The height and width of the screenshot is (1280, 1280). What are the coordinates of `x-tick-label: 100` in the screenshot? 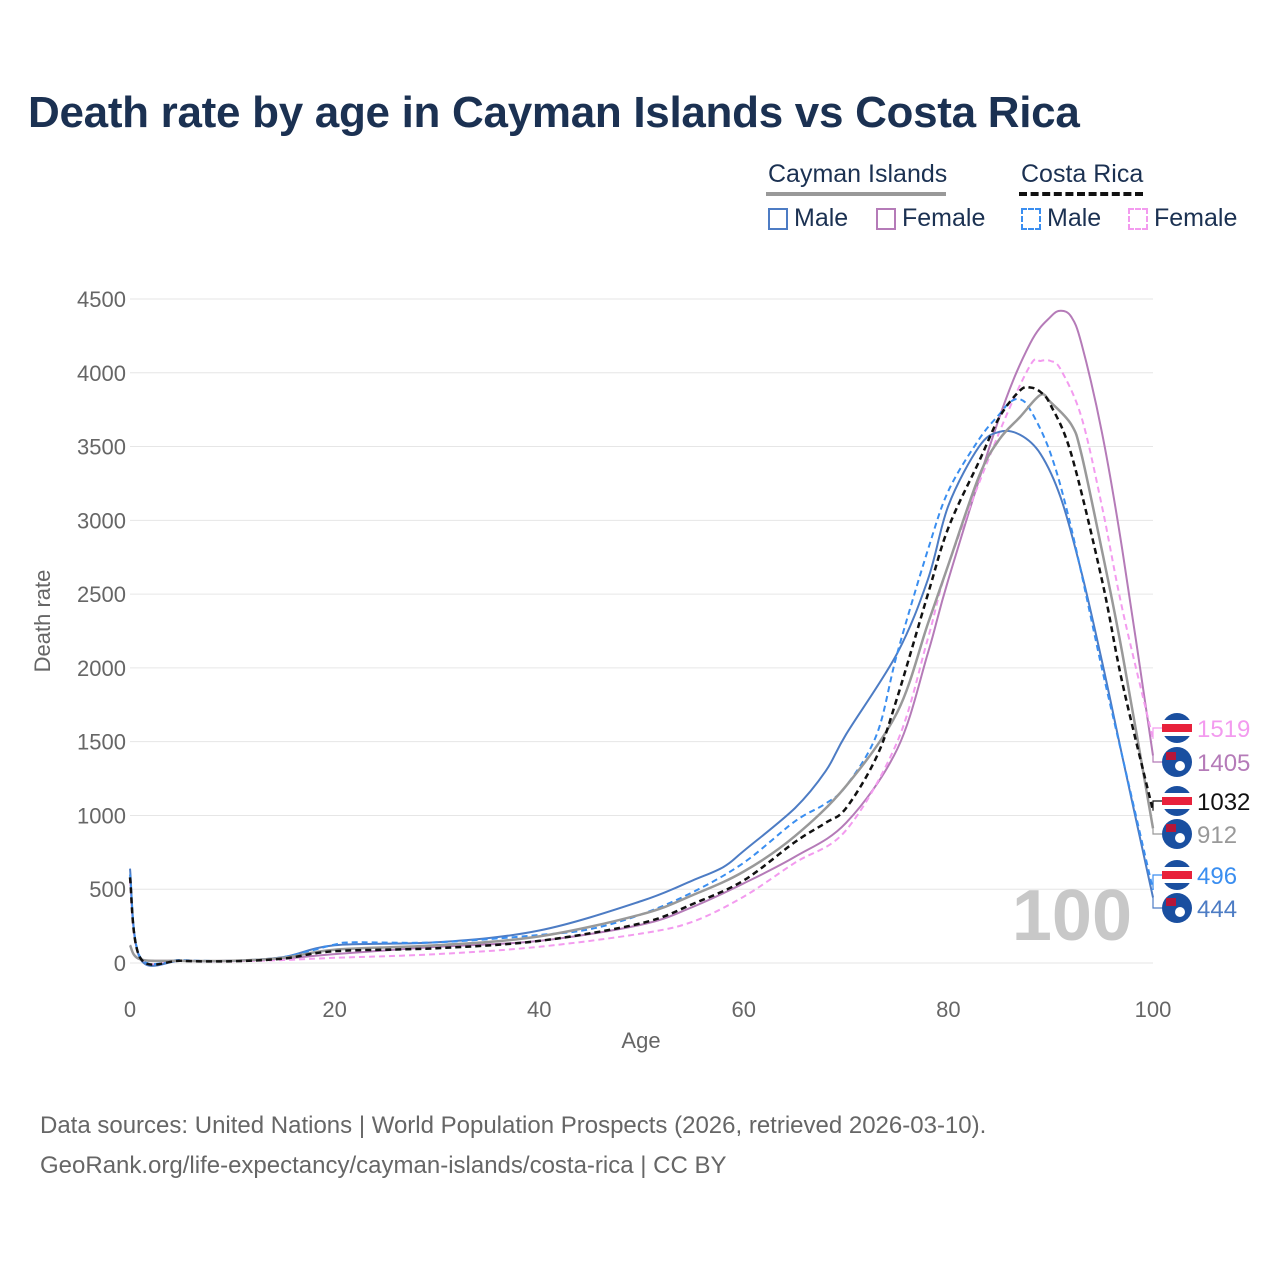 It's located at (1153, 1009).